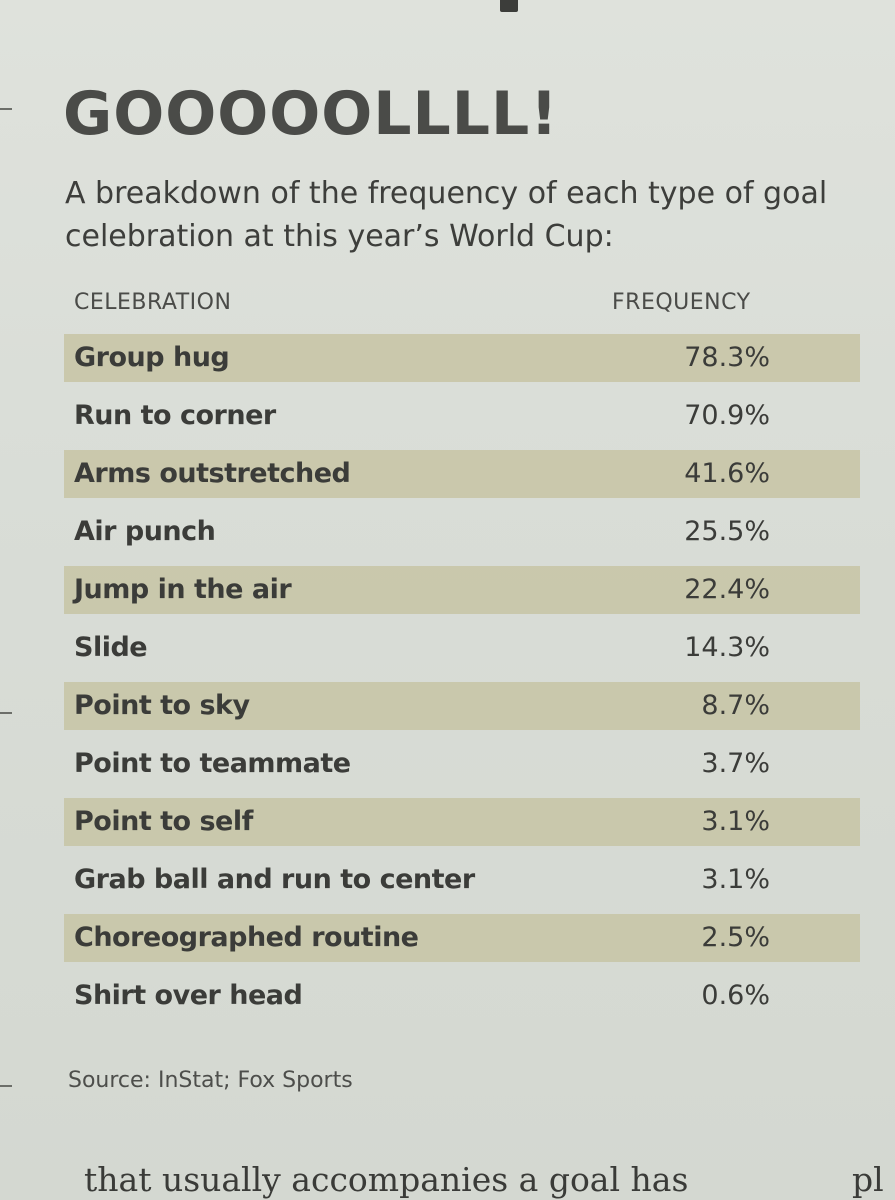 This screenshot has height=1200, width=895. What do you see at coordinates (509, 6) in the screenshot?
I see `headline-letter-fragment` at bounding box center [509, 6].